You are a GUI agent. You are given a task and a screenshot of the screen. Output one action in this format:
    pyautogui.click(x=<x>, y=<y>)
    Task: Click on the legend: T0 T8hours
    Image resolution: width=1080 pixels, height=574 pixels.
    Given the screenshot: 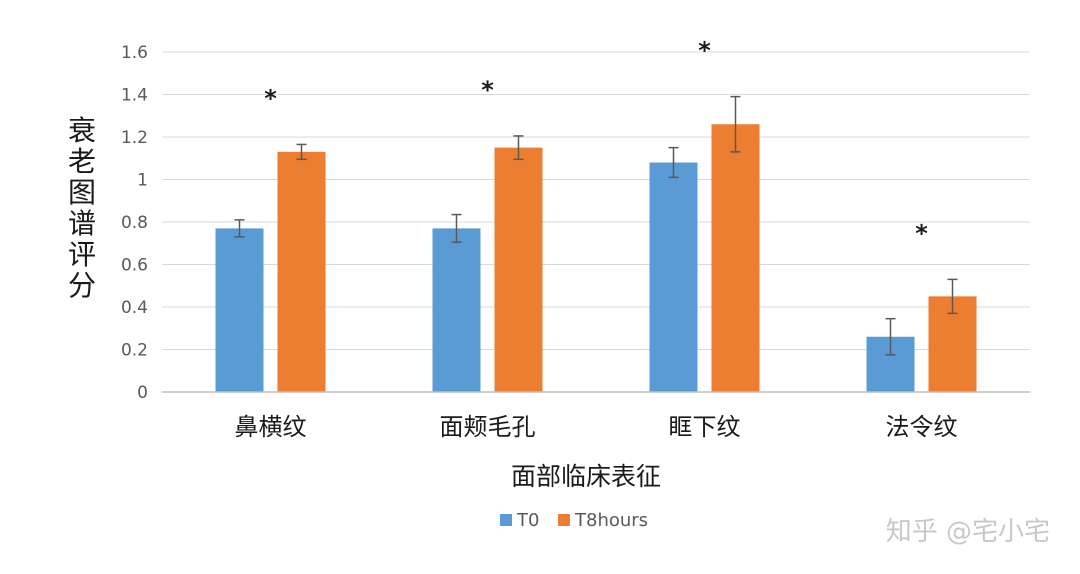 What is the action you would take?
    pyautogui.click(x=574, y=520)
    